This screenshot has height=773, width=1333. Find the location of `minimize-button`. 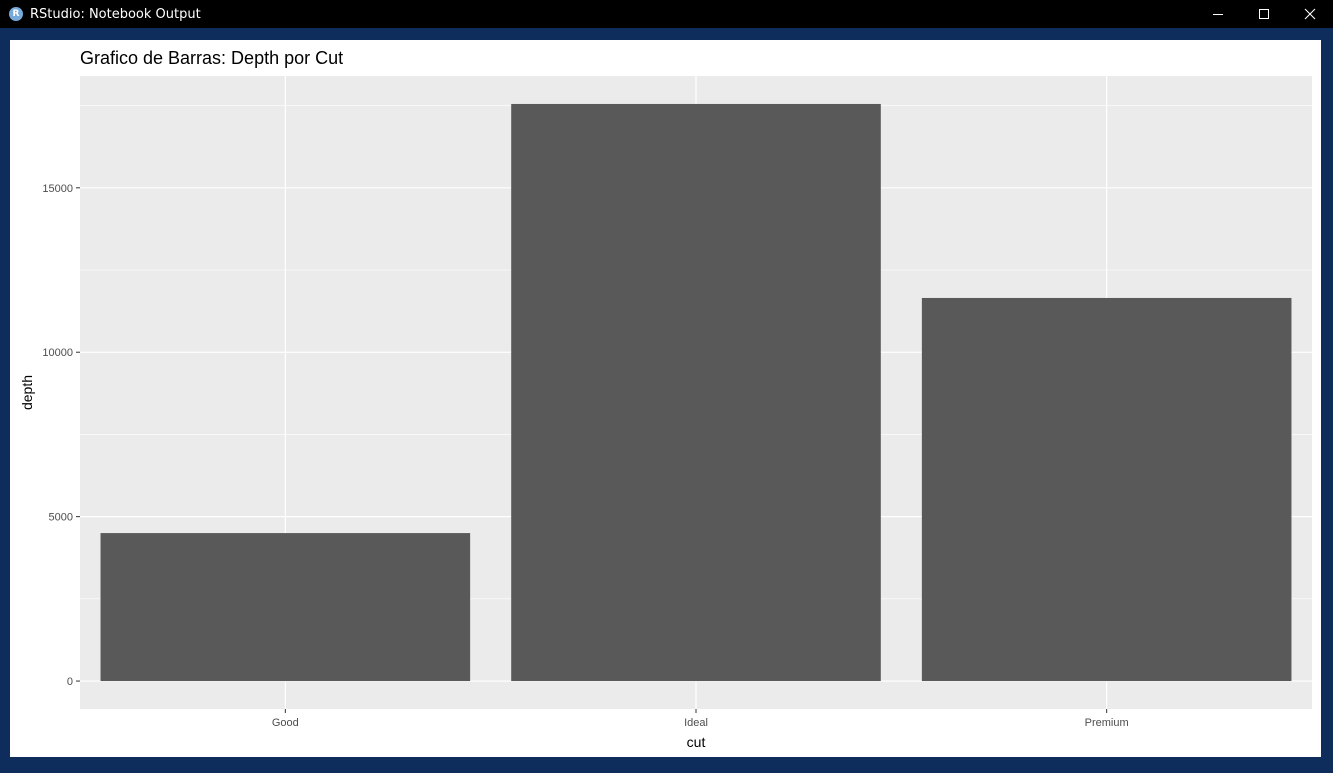

minimize-button is located at coordinates (1218, 14).